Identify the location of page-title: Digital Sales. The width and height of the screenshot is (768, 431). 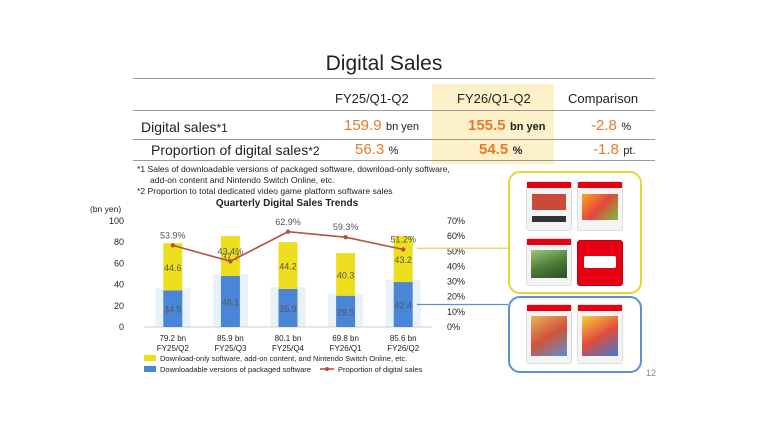
(384, 63).